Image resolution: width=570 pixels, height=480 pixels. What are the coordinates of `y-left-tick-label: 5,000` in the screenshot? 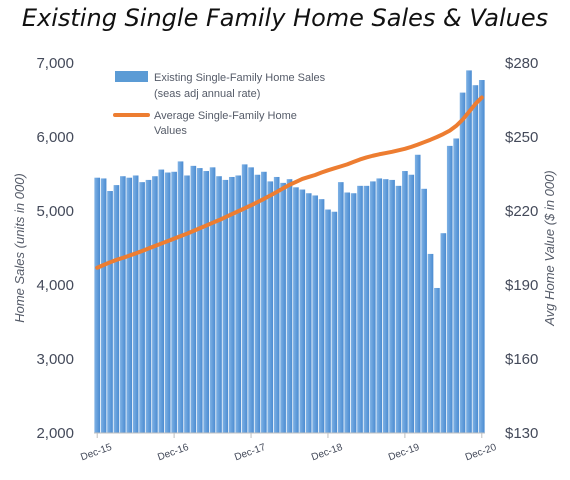 It's located at (55, 211).